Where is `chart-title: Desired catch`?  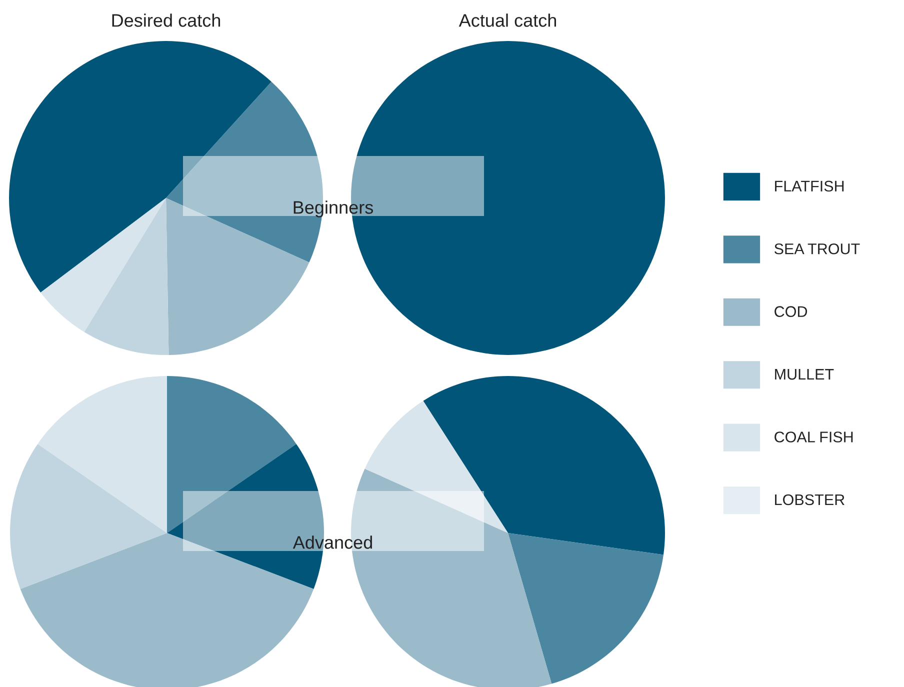 chart-title: Desired catch is located at coordinates (166, 20).